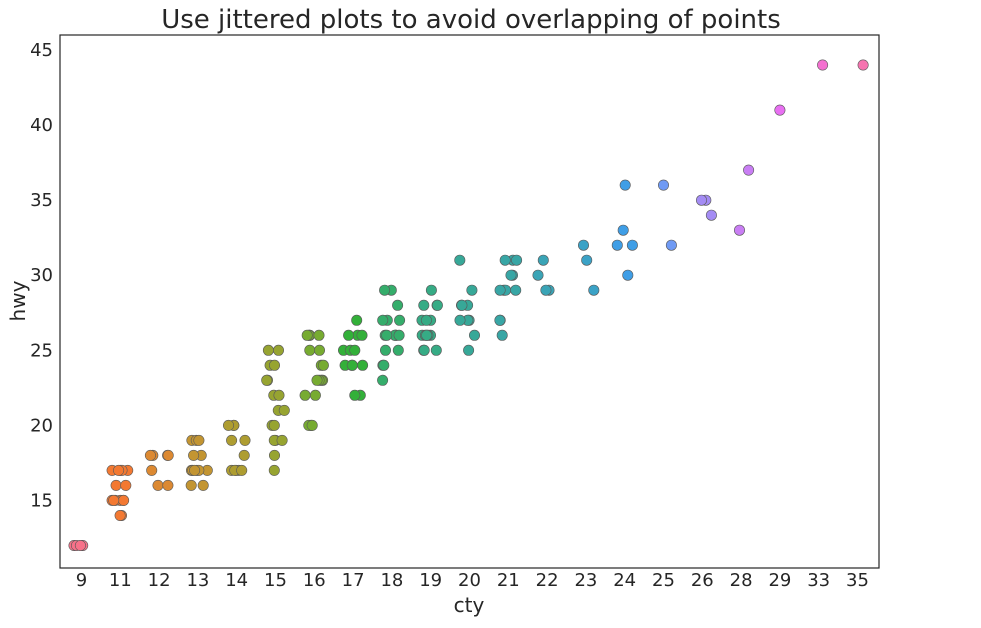  What do you see at coordinates (41, 50) in the screenshot?
I see `y-tick-label: 45` at bounding box center [41, 50].